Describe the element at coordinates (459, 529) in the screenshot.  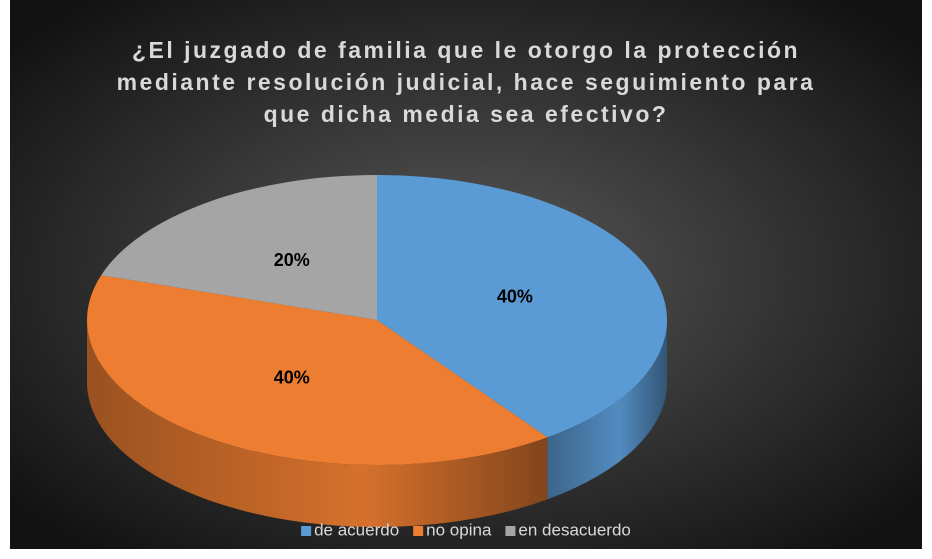
I see `legend-label: no opina` at that location.